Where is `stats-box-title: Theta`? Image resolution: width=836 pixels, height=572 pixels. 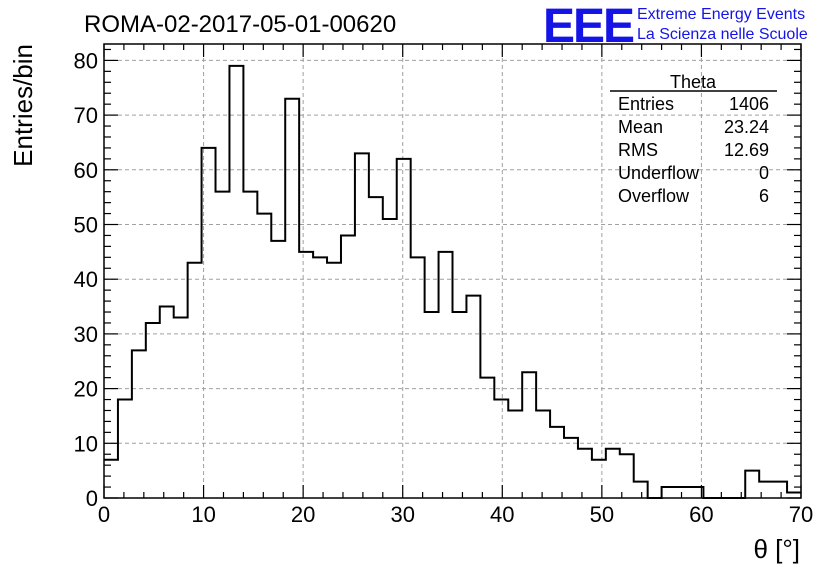
stats-box-title: Theta is located at coordinates (693, 82).